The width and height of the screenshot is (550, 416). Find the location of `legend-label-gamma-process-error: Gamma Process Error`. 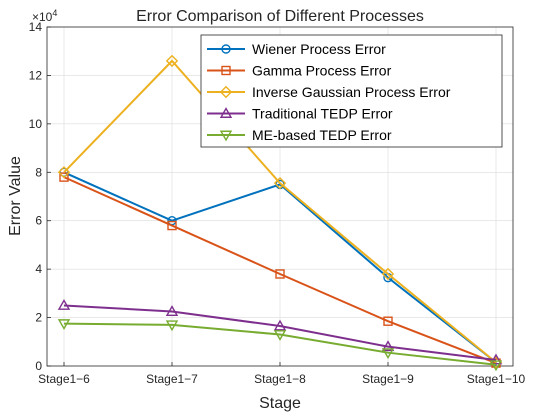

legend-label-gamma-process-error: Gamma Process Error is located at coordinates (322, 71).